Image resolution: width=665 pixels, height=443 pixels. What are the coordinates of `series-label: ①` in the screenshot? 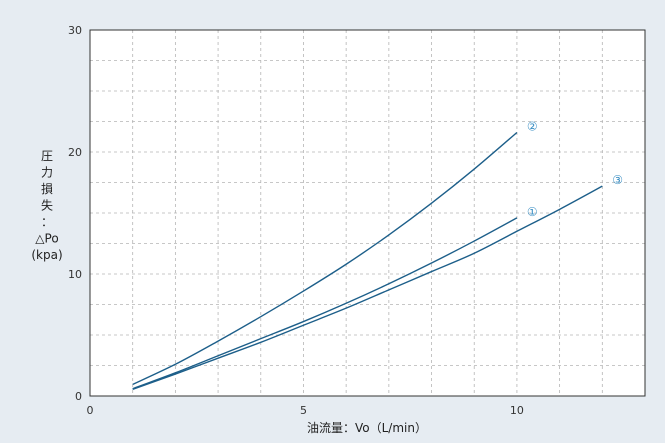 It's located at (532, 212).